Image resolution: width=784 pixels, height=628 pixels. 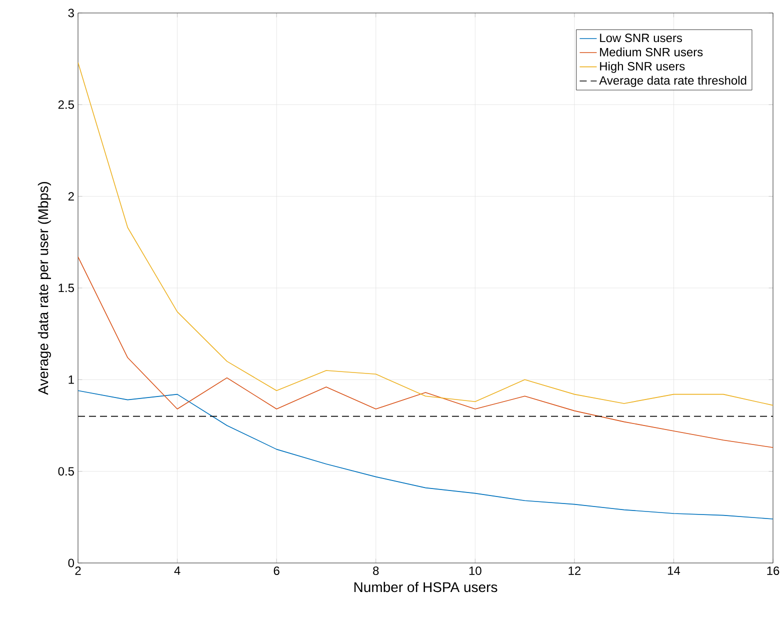 What do you see at coordinates (674, 570) in the screenshot?
I see `x-tick-label: 14` at bounding box center [674, 570].